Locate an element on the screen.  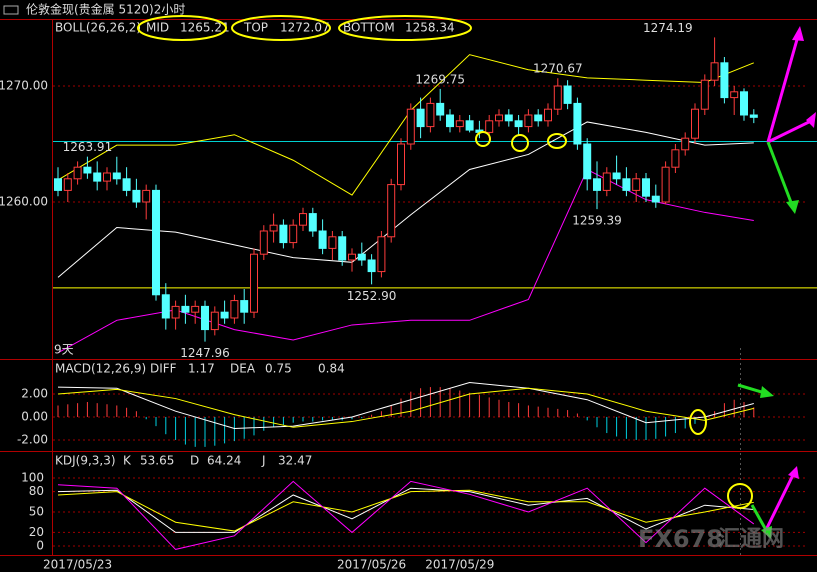
legend-value: 1.17 is located at coordinates (201, 369).